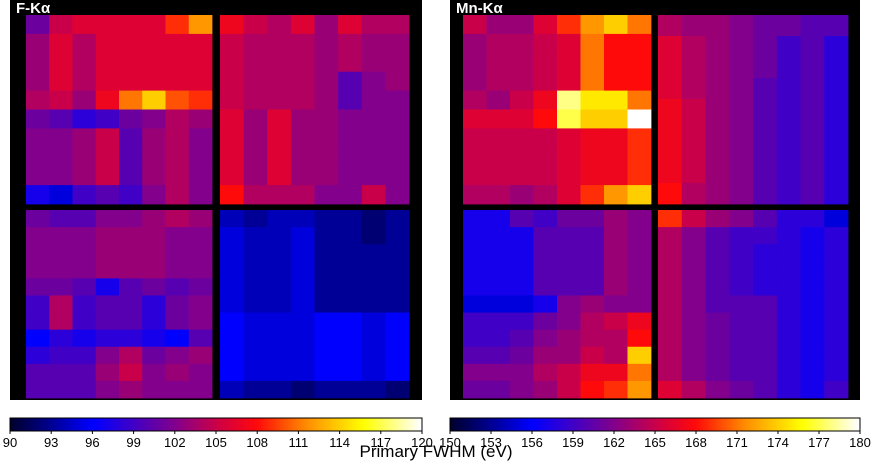 This screenshot has height=464, width=872. What do you see at coordinates (216, 442) in the screenshot?
I see `panel-f-colorbar-tick-label: 105` at bounding box center [216, 442].